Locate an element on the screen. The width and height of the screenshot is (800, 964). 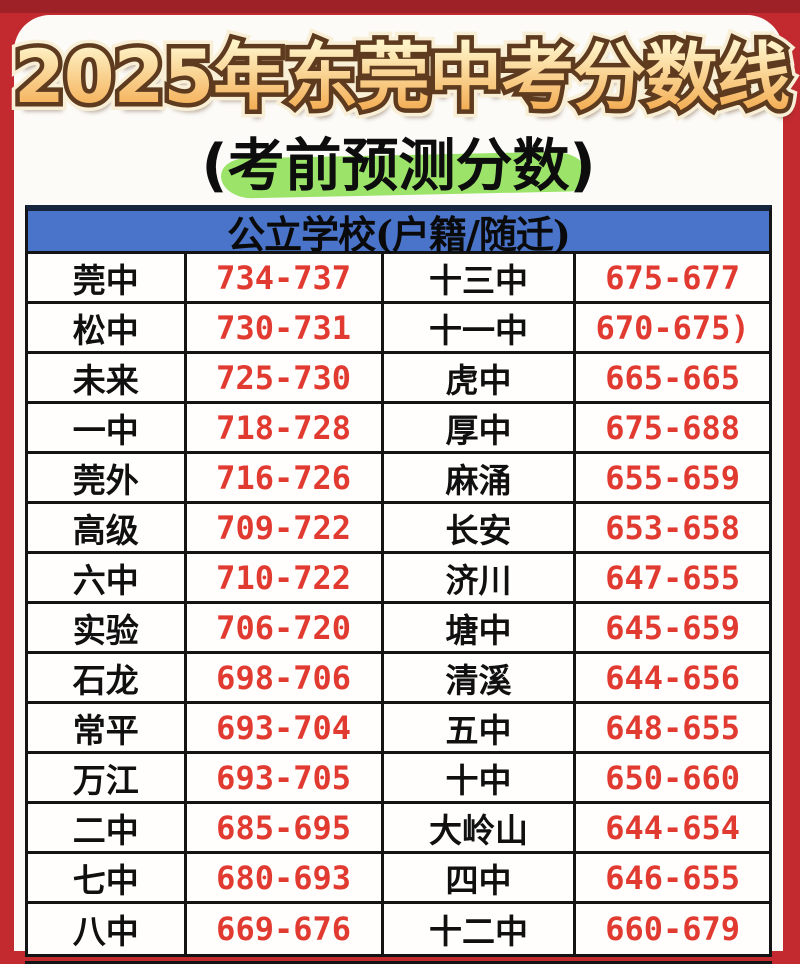
school-cell: 莞外 is located at coordinates (107, 479).